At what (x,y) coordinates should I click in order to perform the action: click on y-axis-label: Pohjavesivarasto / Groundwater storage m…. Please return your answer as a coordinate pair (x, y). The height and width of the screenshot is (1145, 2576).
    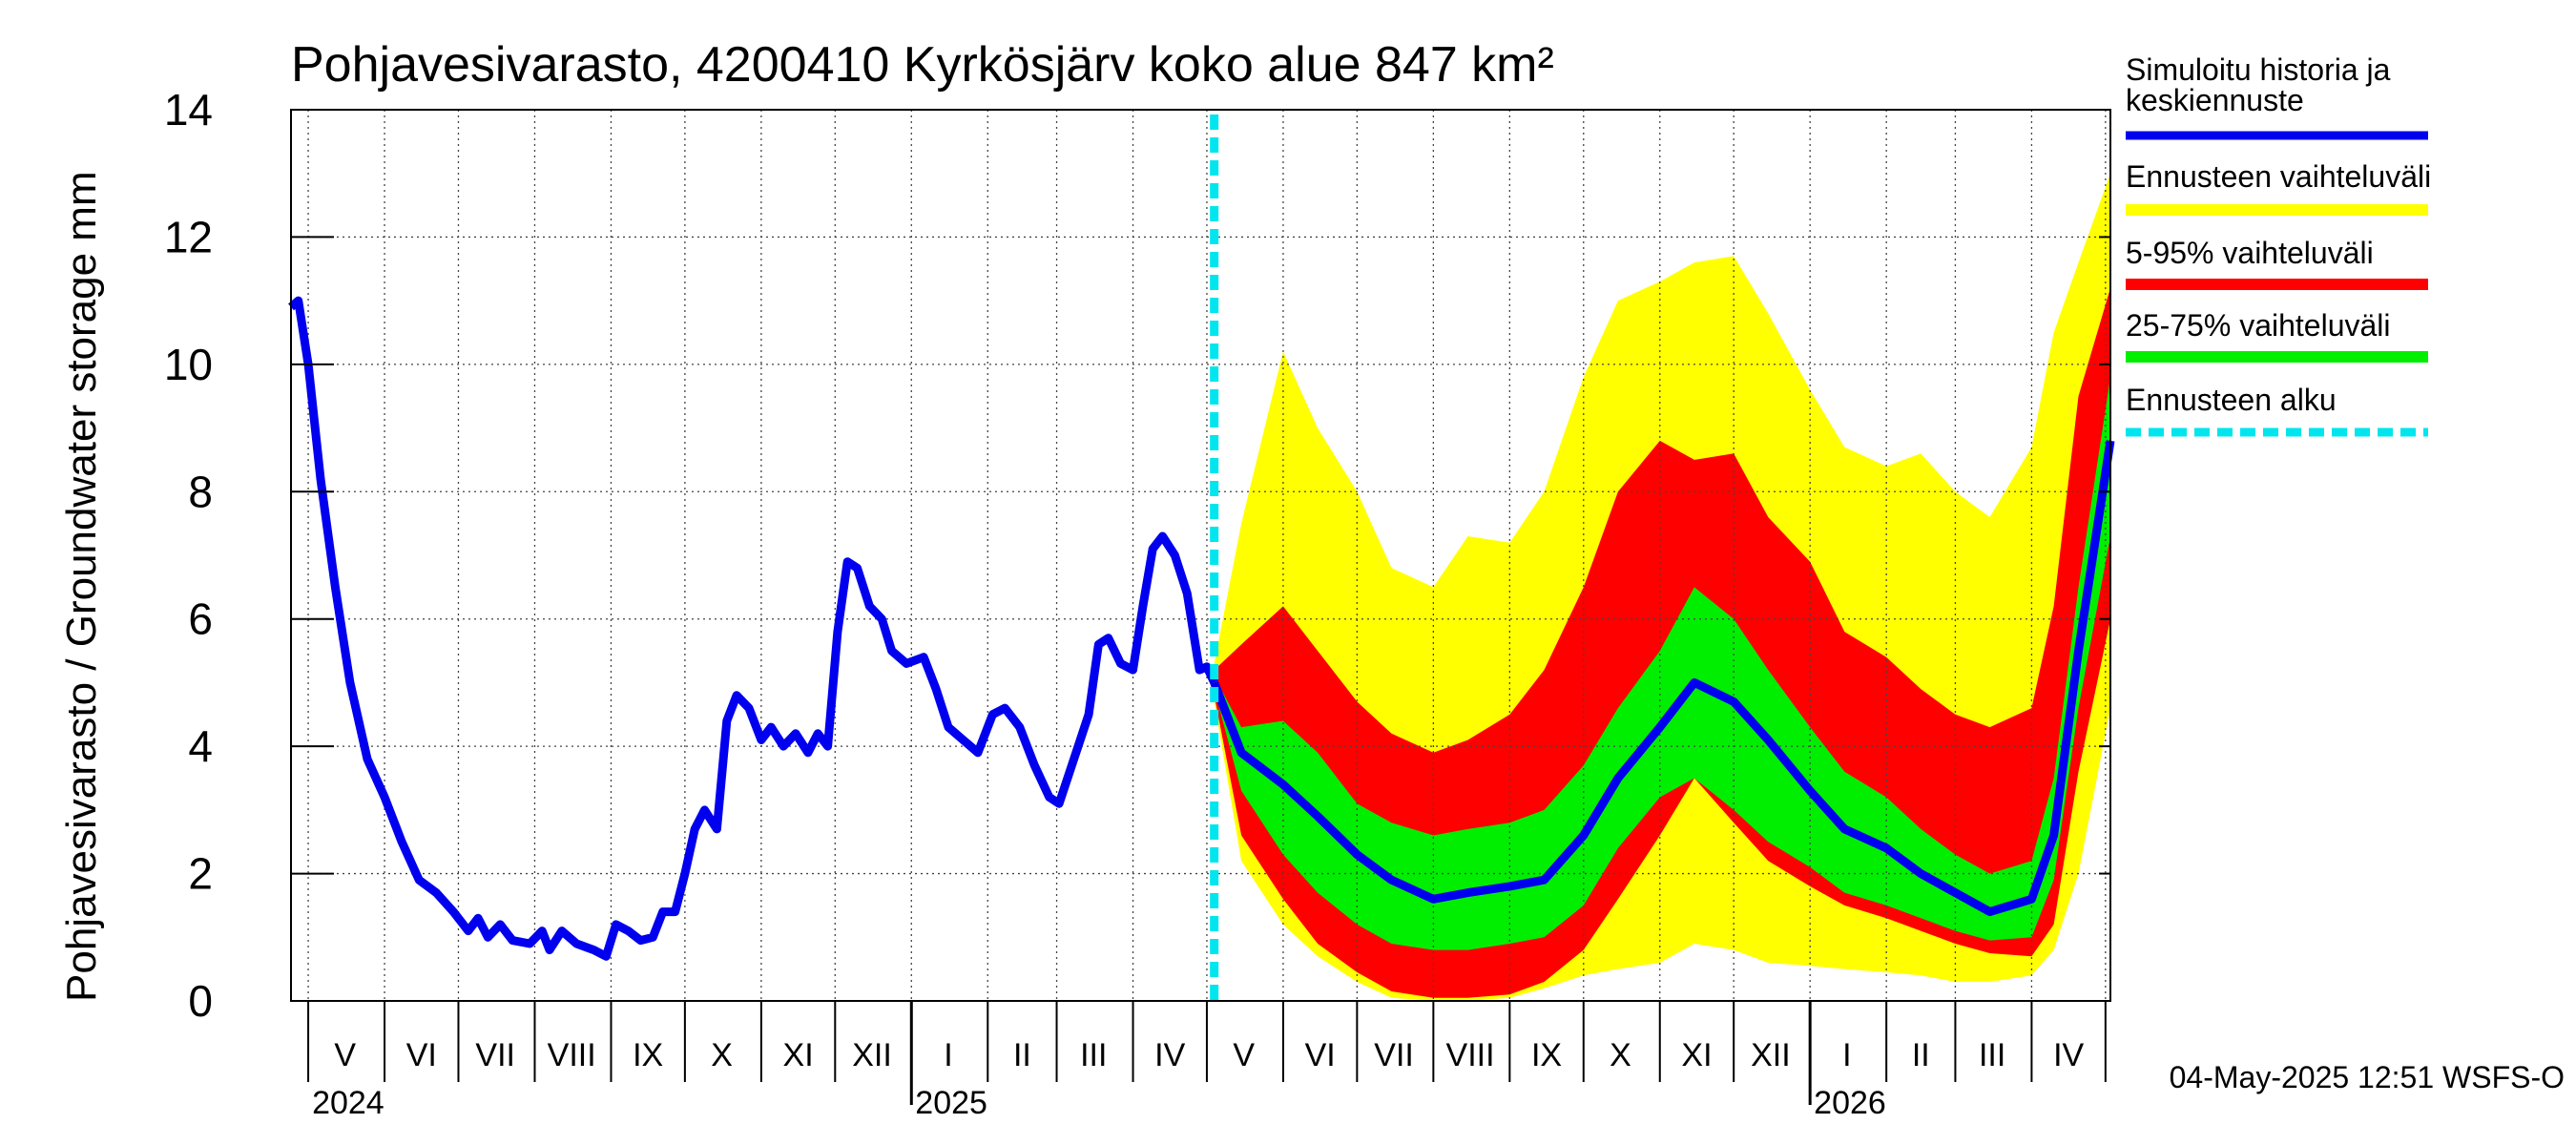
    Looking at the image, I should click on (81, 586).